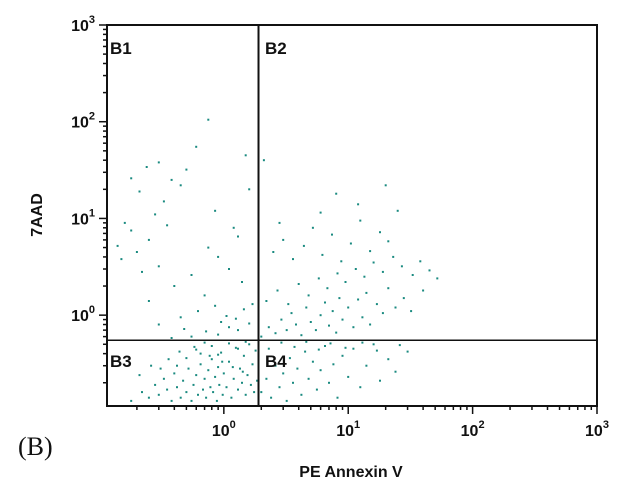 The width and height of the screenshot is (619, 485). What do you see at coordinates (83, 314) in the screenshot?
I see `y-tick-label: 10⁰` at bounding box center [83, 314].